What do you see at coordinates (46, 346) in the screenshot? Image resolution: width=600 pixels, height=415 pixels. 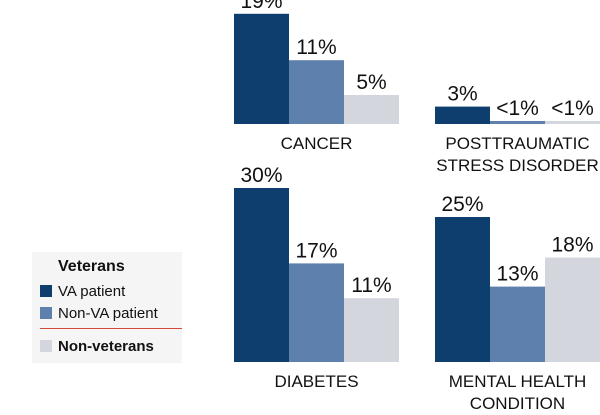 I see `legend-swatch-nonvet` at bounding box center [46, 346].